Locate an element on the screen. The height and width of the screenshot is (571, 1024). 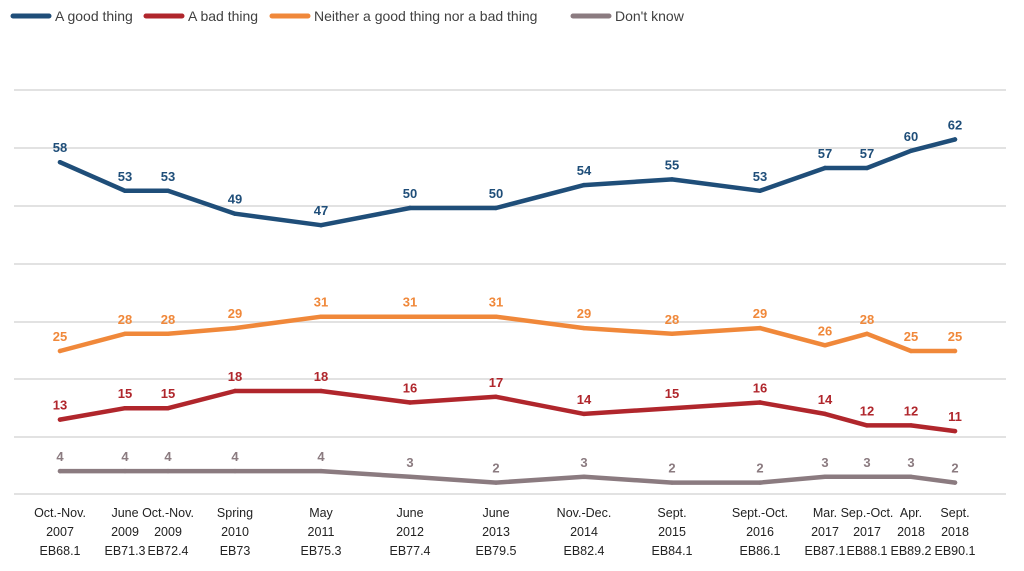
x-tick-label: Spring 2010 EB73 is located at coordinates (235, 532).